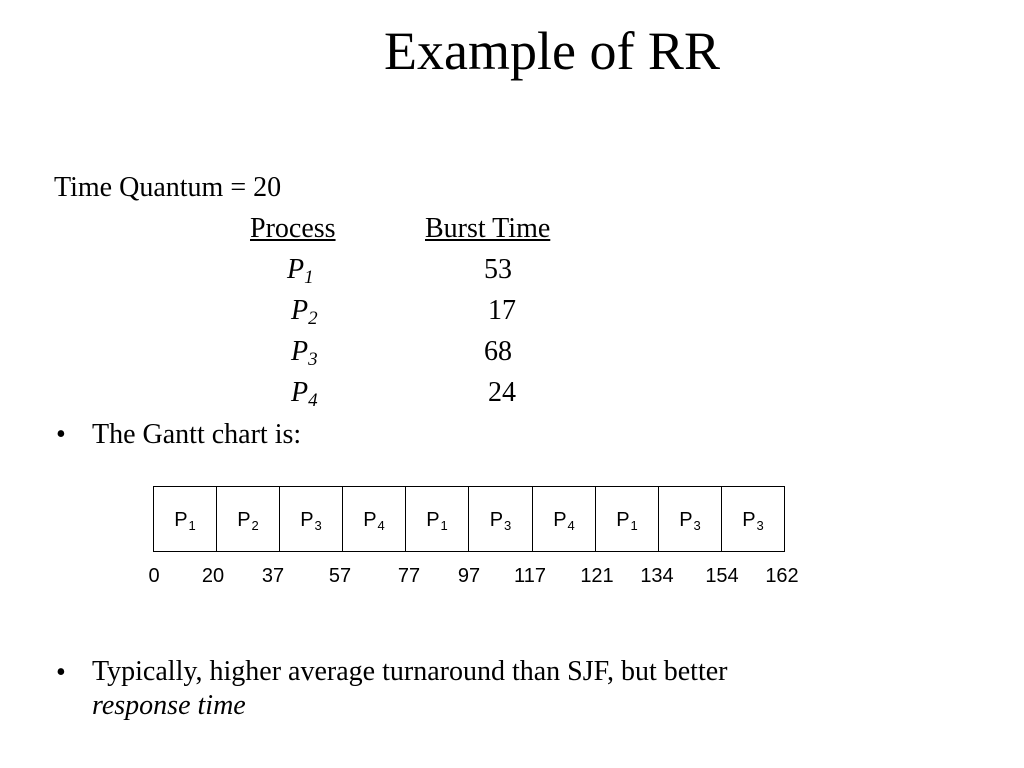 This screenshot has height=768, width=1024. What do you see at coordinates (248, 519) in the screenshot?
I see `gantt-segment: P2` at bounding box center [248, 519].